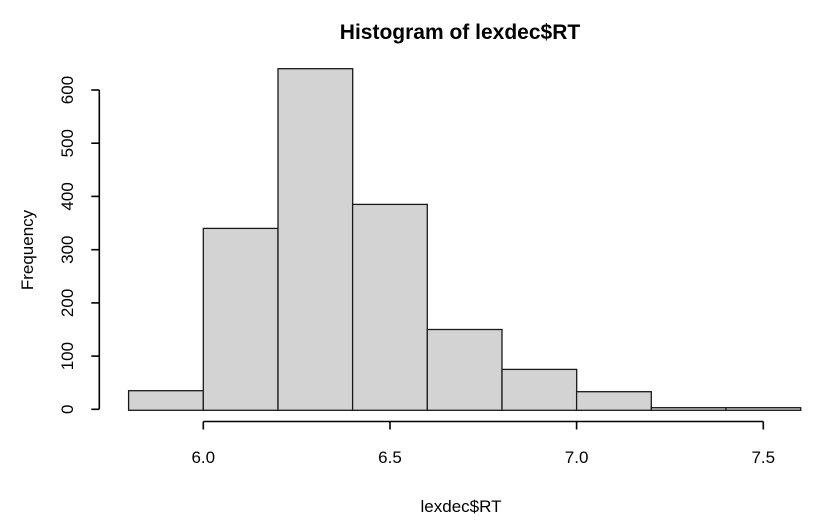  What do you see at coordinates (203, 457) in the screenshot?
I see `x-tick-label: 6.0` at bounding box center [203, 457].